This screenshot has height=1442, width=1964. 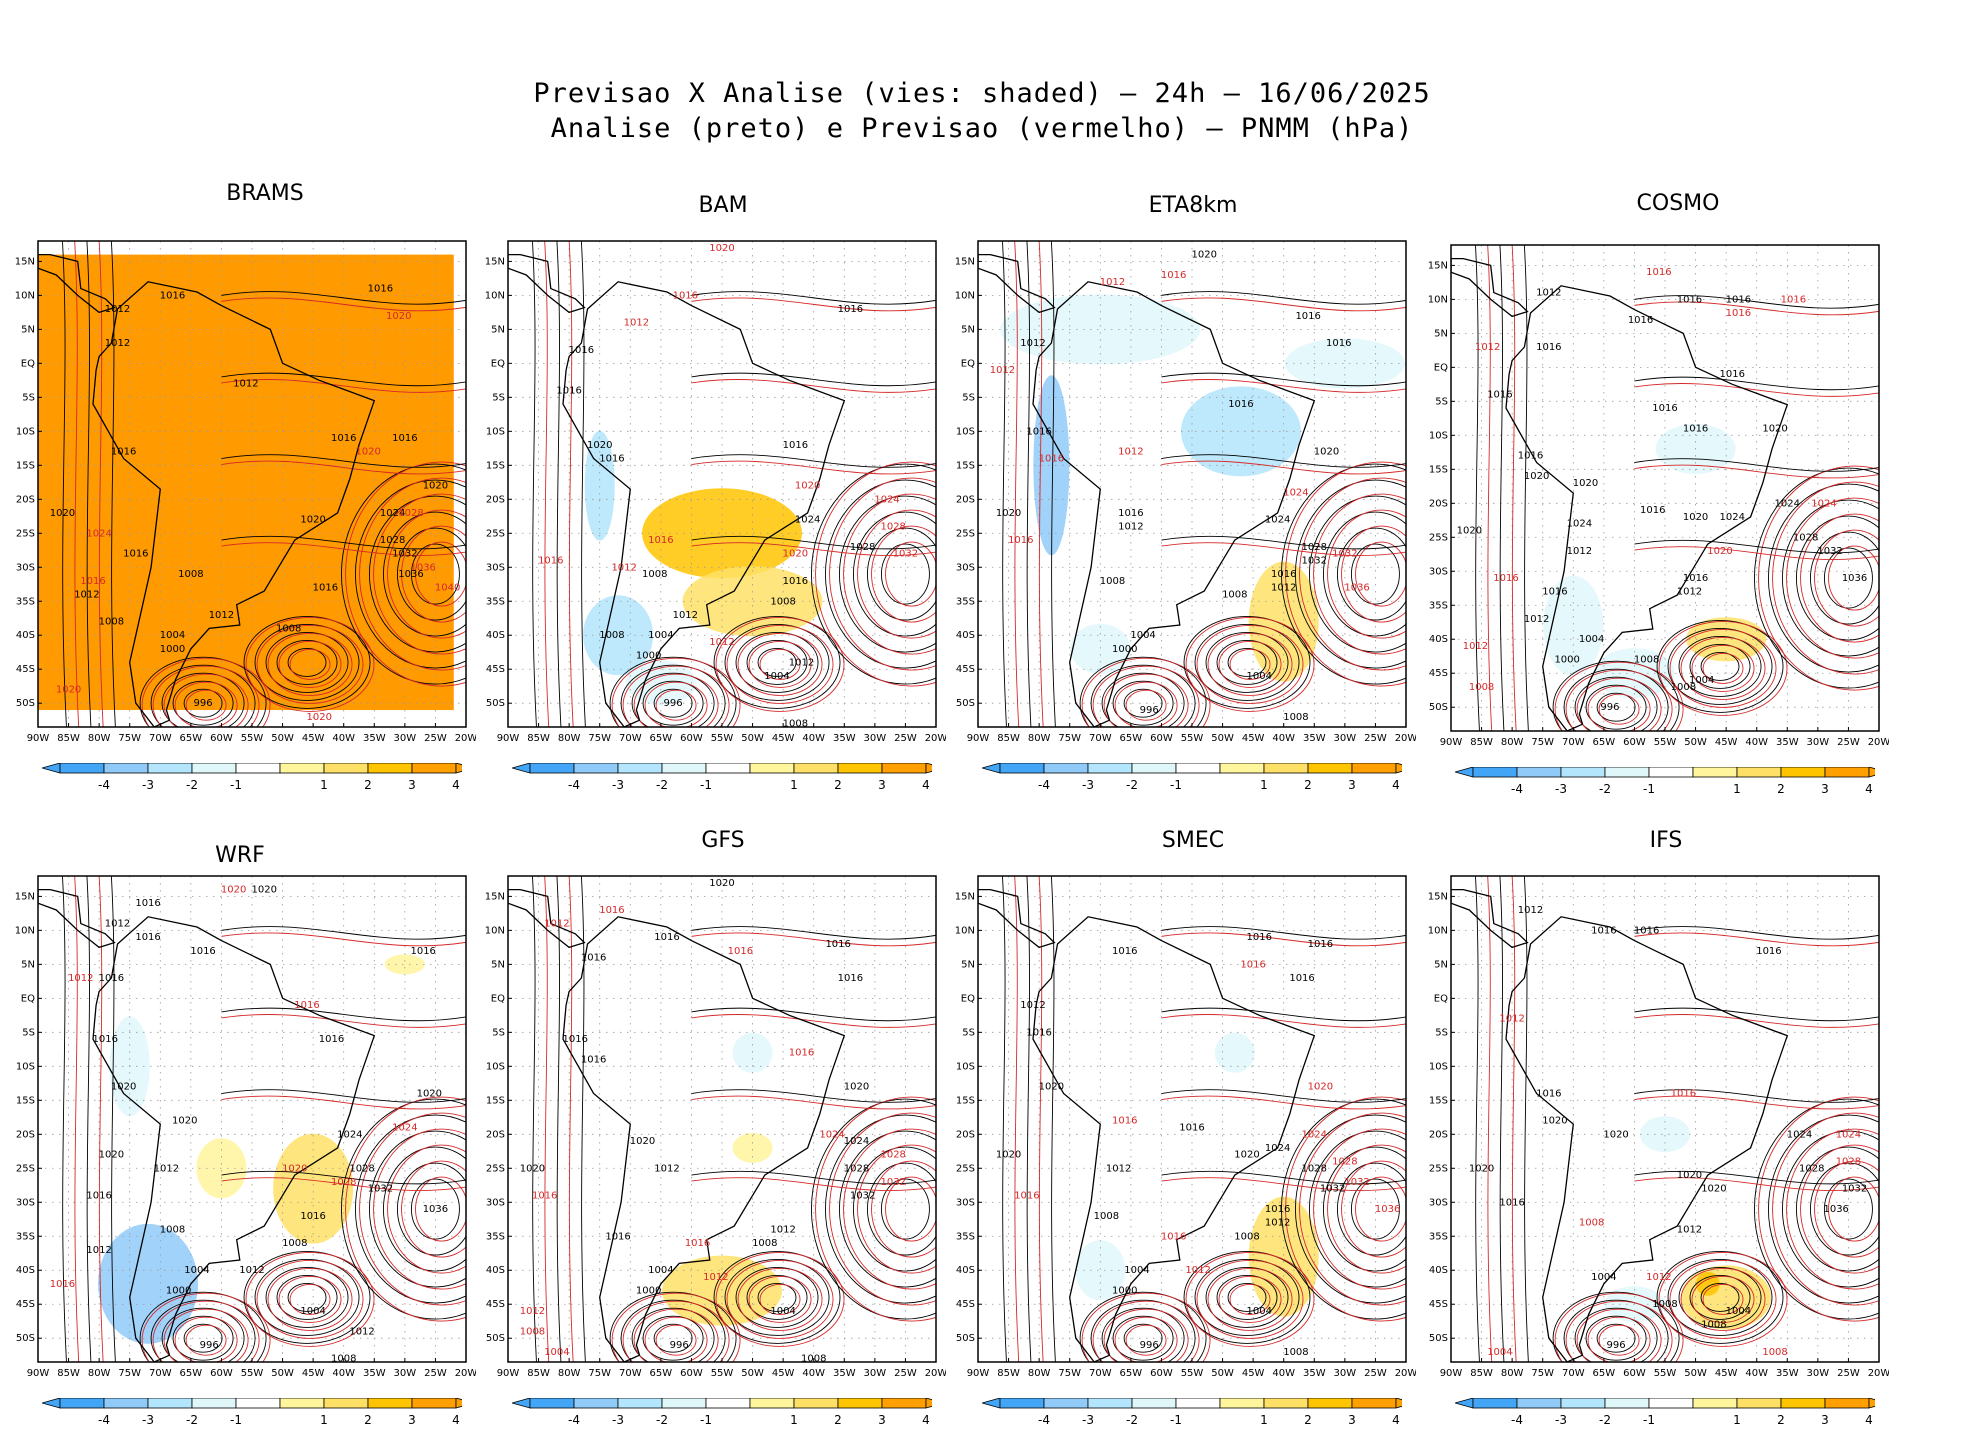 What do you see at coordinates (1438, 896) in the screenshot?
I see `lat-tick-label: 15N` at bounding box center [1438, 896].